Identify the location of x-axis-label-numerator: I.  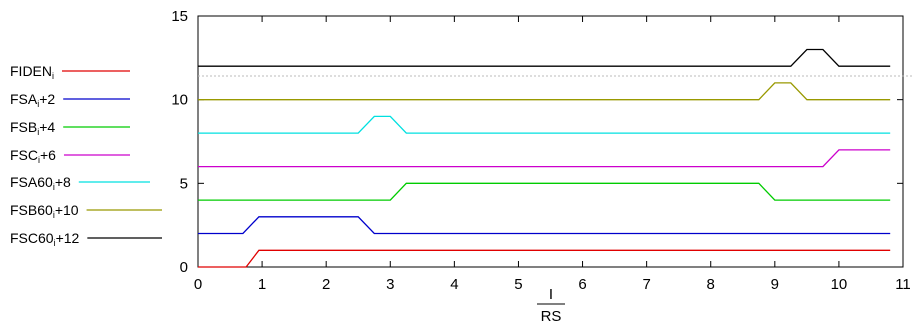
(551, 294).